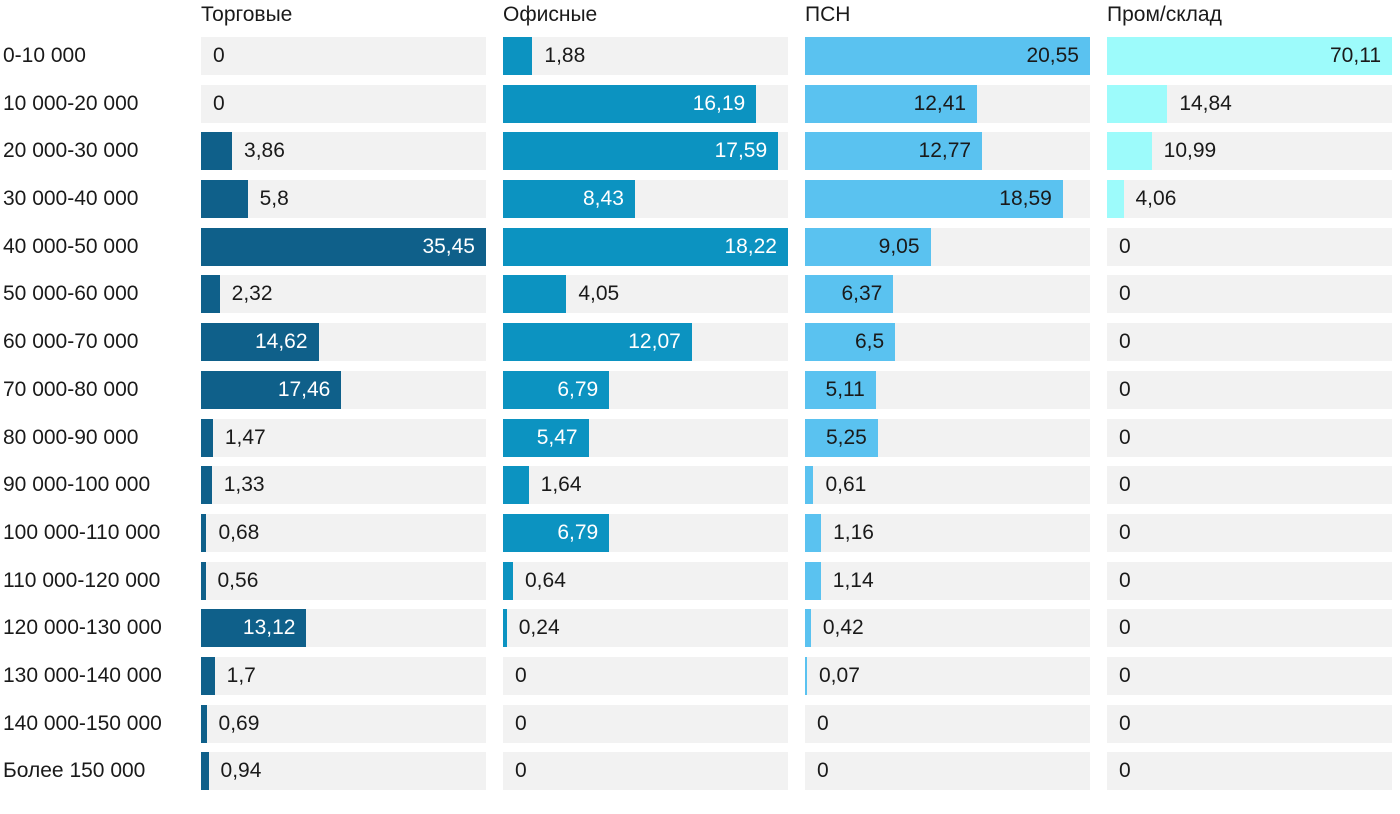  I want to click on chart-row: 140 000-150 000 0,69 0 0 0, so click(700, 728).